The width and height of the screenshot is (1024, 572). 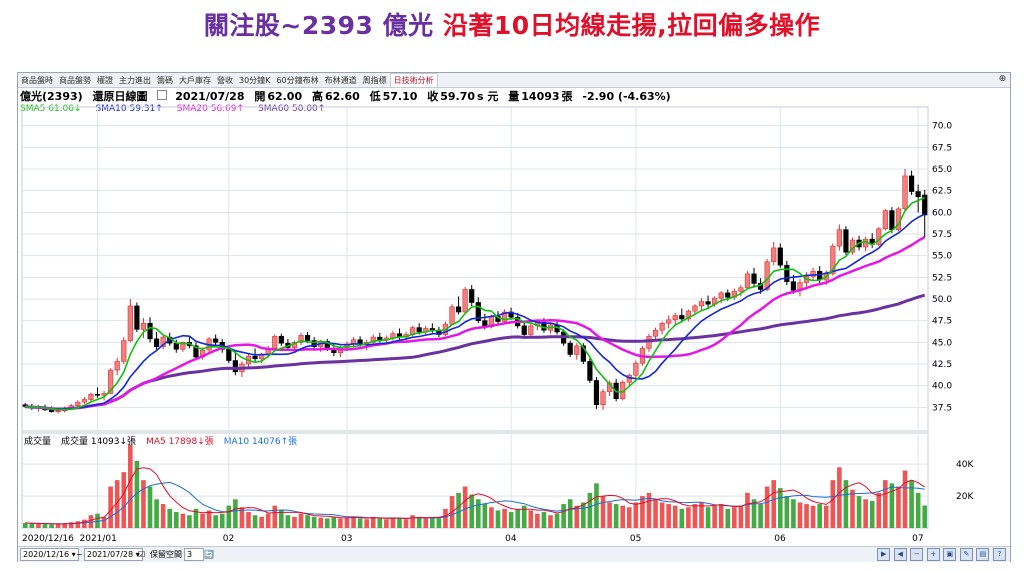 What do you see at coordinates (260, 96) in the screenshot?
I see `open-label: 開` at bounding box center [260, 96].